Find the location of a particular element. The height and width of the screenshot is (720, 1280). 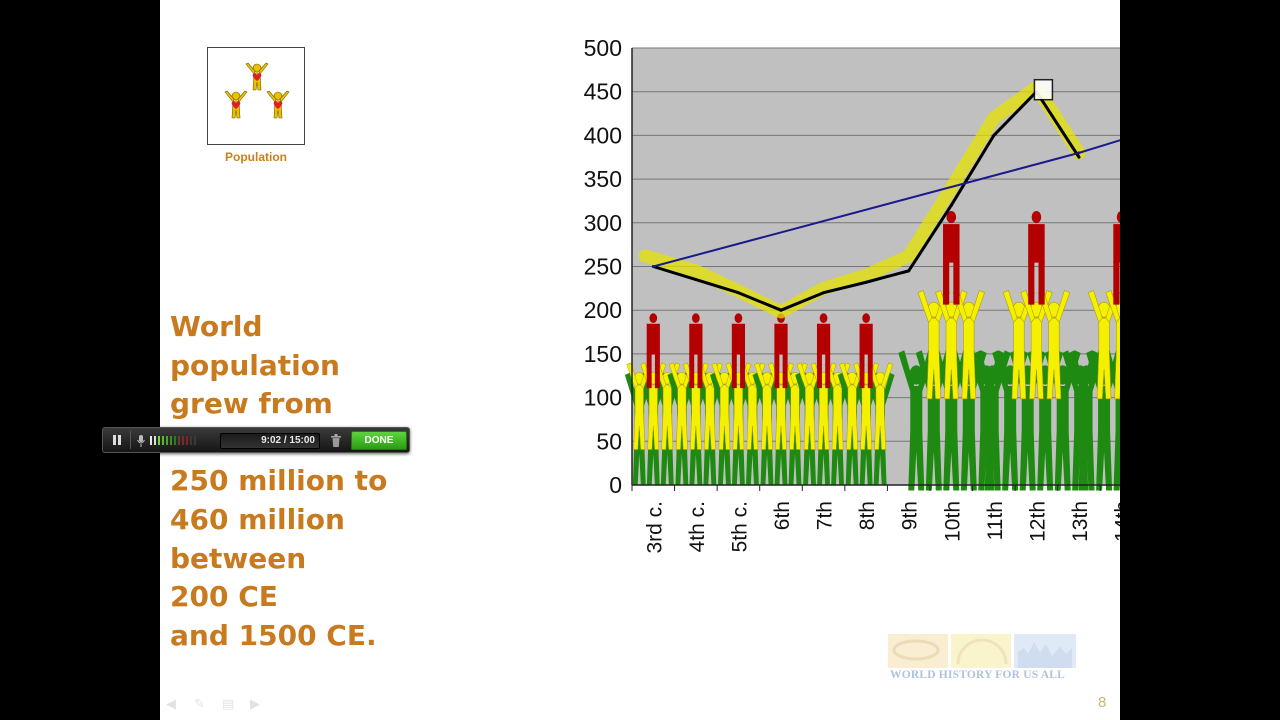

y-tick-label: 150 is located at coordinates (603, 354).